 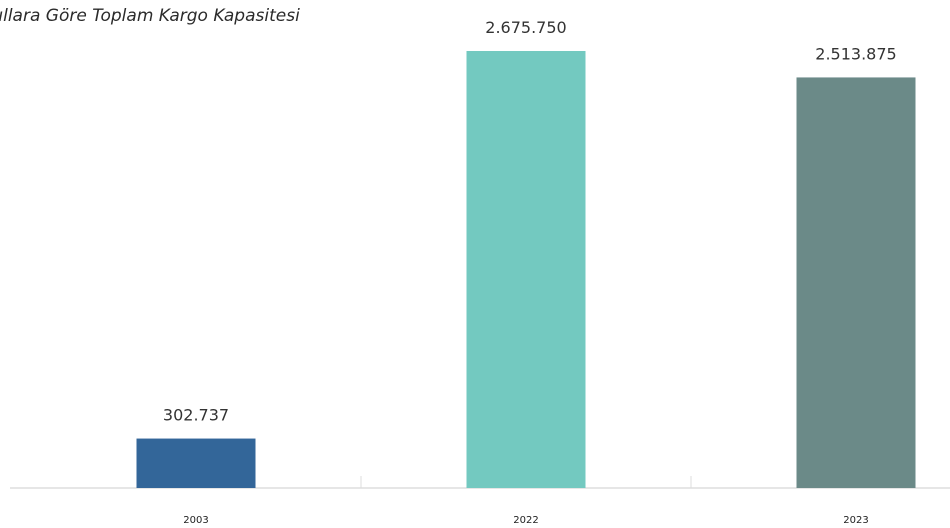 I want to click on x-tick-label-2023: 2023, so click(x=855, y=520).